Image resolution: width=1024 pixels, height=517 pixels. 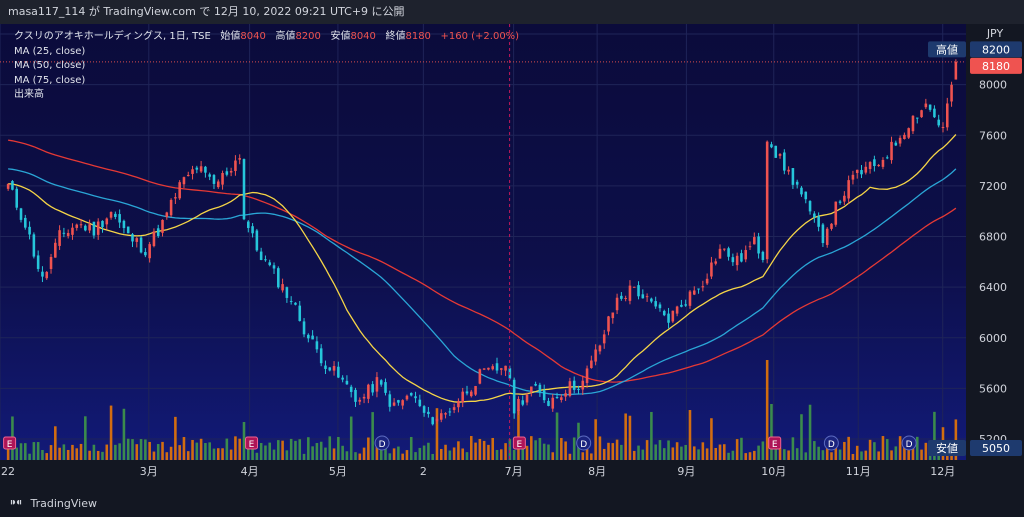 I want to click on x-tick-label: 22, so click(x=8, y=471).